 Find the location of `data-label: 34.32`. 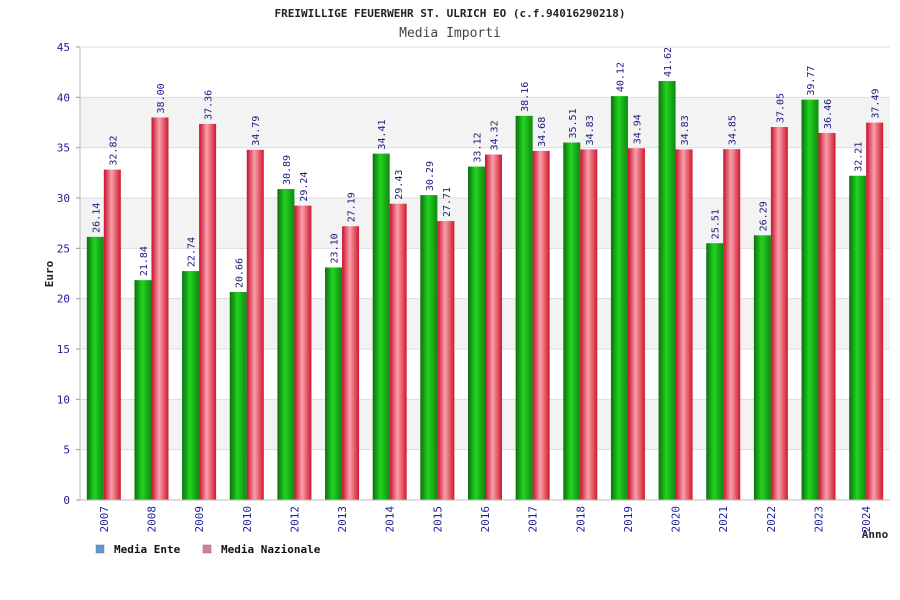

data-label: 34.32 is located at coordinates (495, 135).